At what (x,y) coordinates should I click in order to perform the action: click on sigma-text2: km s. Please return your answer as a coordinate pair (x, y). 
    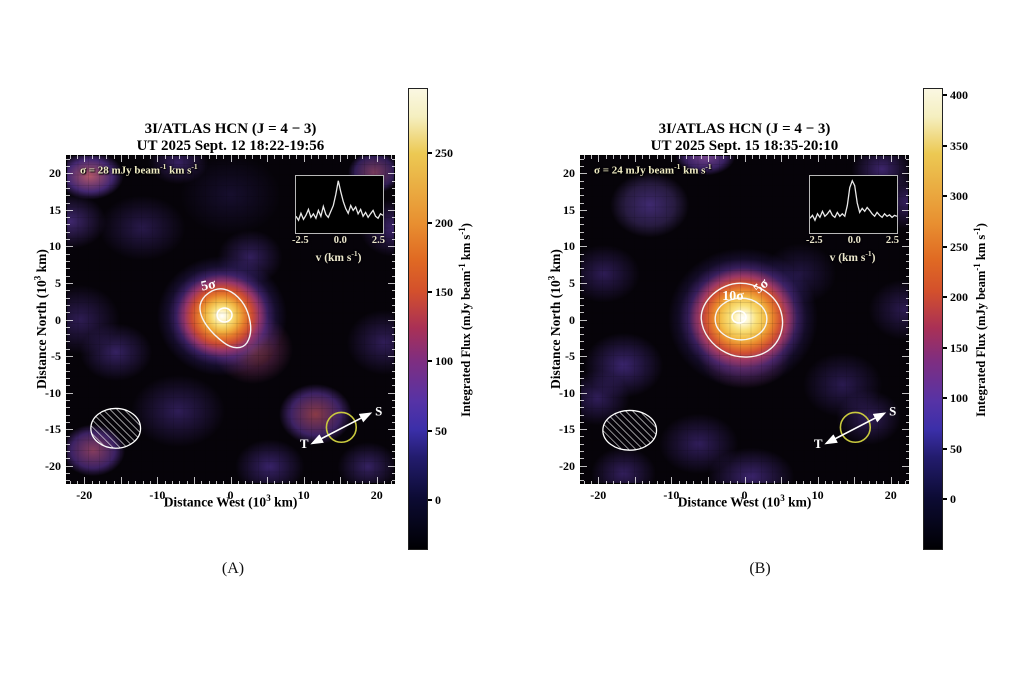
    Looking at the image, I should click on (179, 170).